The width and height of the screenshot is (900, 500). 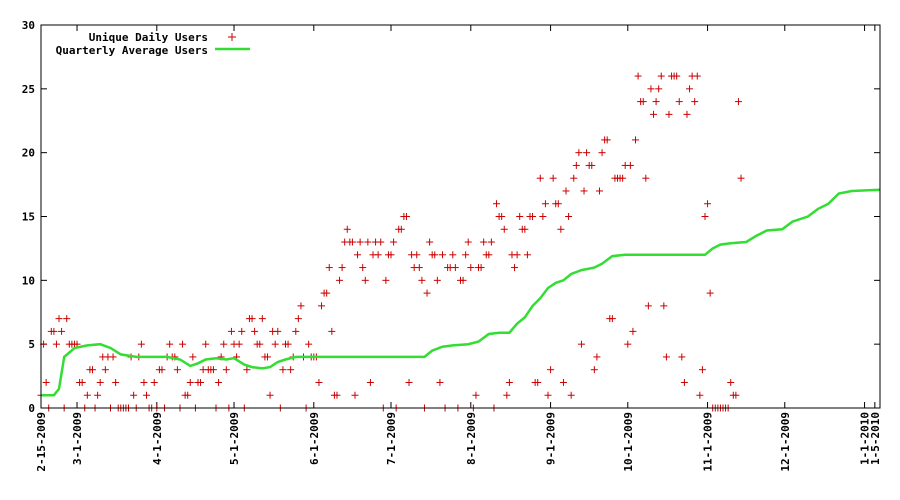 I want to click on x-tick-label: 11-1-2009, so click(x=708, y=442).